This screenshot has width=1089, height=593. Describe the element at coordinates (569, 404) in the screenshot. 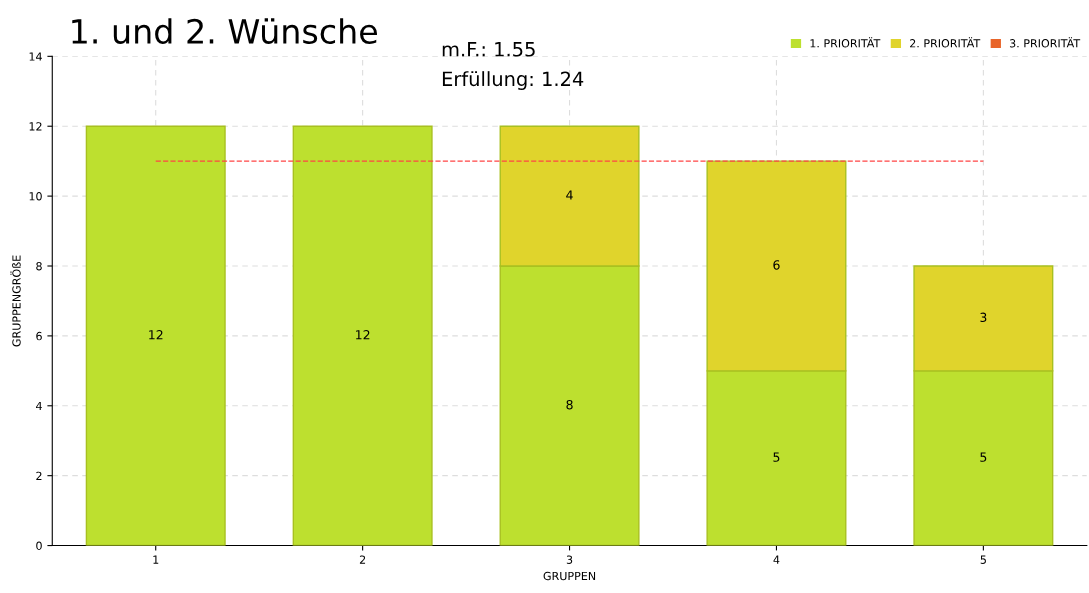

I see `data-label: 8` at that location.